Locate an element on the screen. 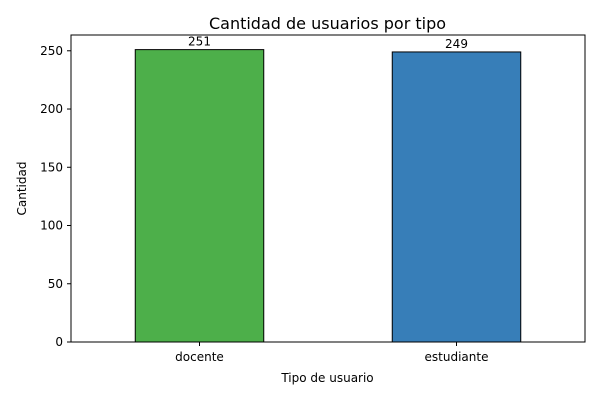 This screenshot has height=400, width=600. y-tick-label-200: 200 is located at coordinates (51, 109).